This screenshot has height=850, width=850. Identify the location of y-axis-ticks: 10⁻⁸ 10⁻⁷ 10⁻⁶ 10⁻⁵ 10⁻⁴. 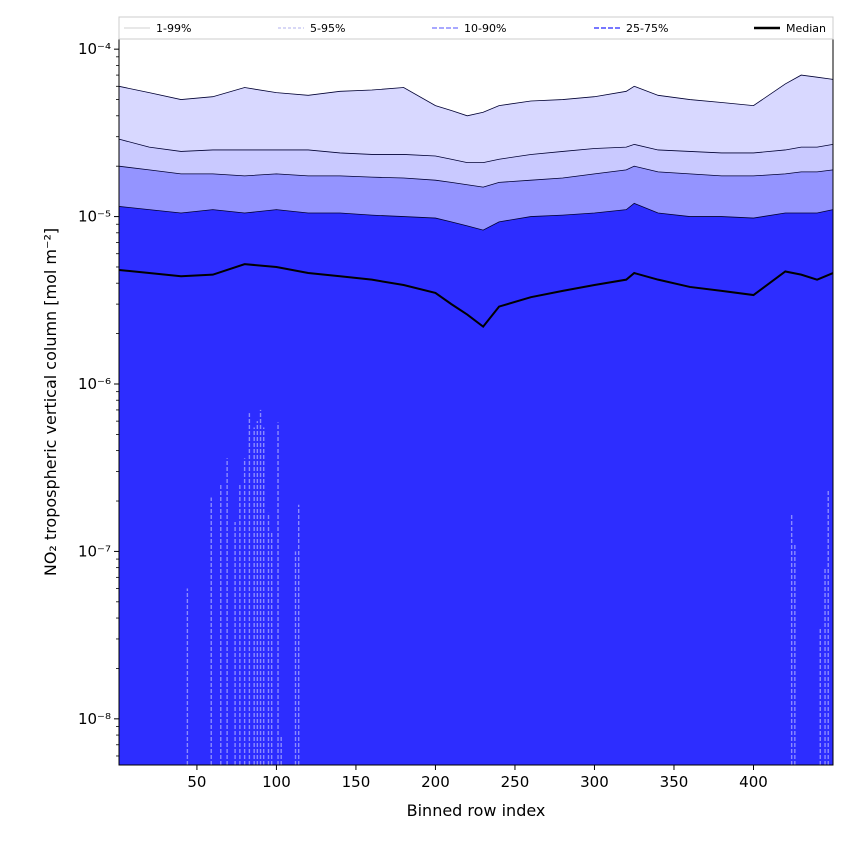
(98, 398).